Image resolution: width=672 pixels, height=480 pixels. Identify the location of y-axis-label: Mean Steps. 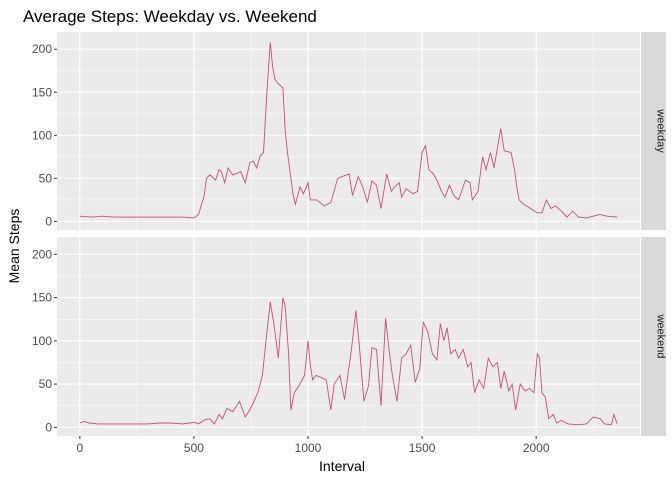
(14, 246).